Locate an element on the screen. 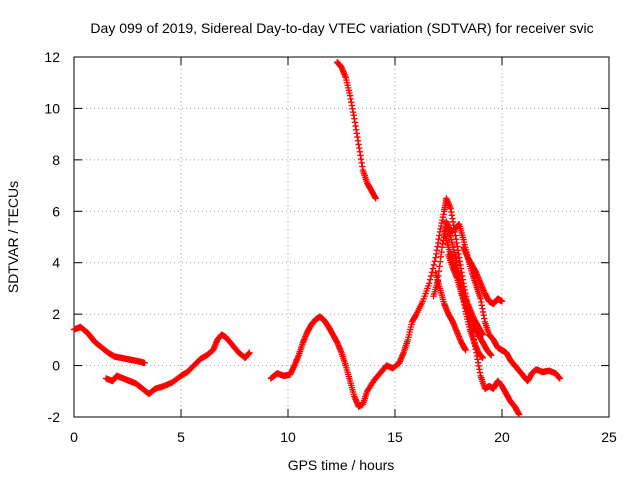 The width and height of the screenshot is (640, 480). x-axis-label: GPS time / hours is located at coordinates (341, 465).